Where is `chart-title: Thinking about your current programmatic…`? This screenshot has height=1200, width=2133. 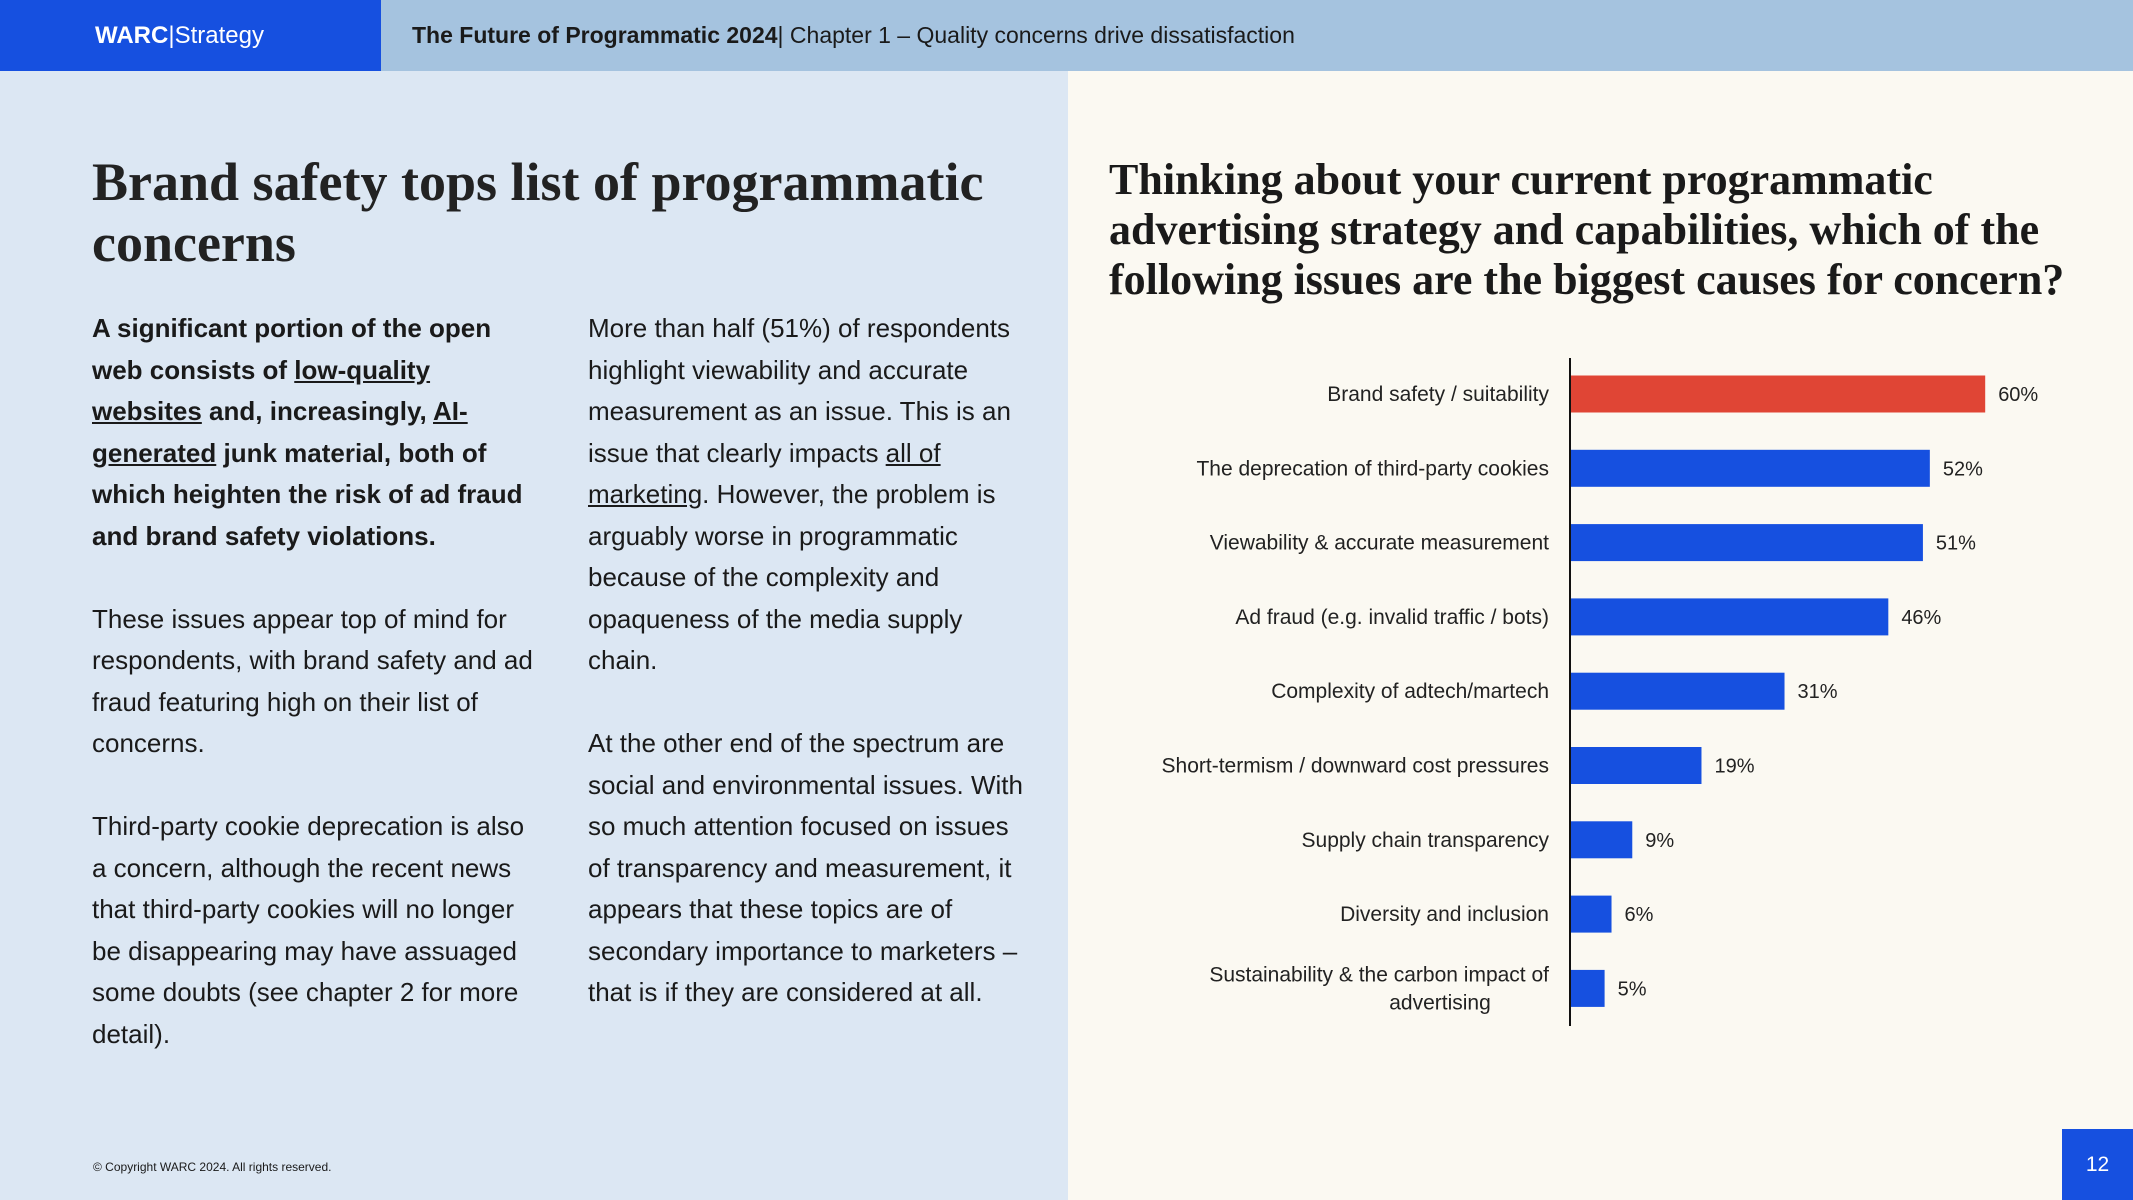 chart-title: Thinking about your current programmatic… is located at coordinates (1587, 229).